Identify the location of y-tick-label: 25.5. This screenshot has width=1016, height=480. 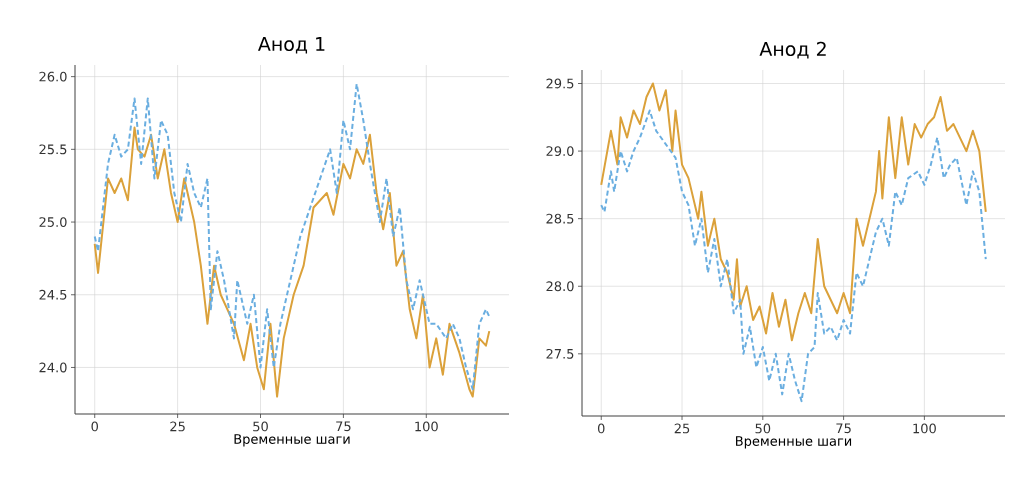
(53, 149).